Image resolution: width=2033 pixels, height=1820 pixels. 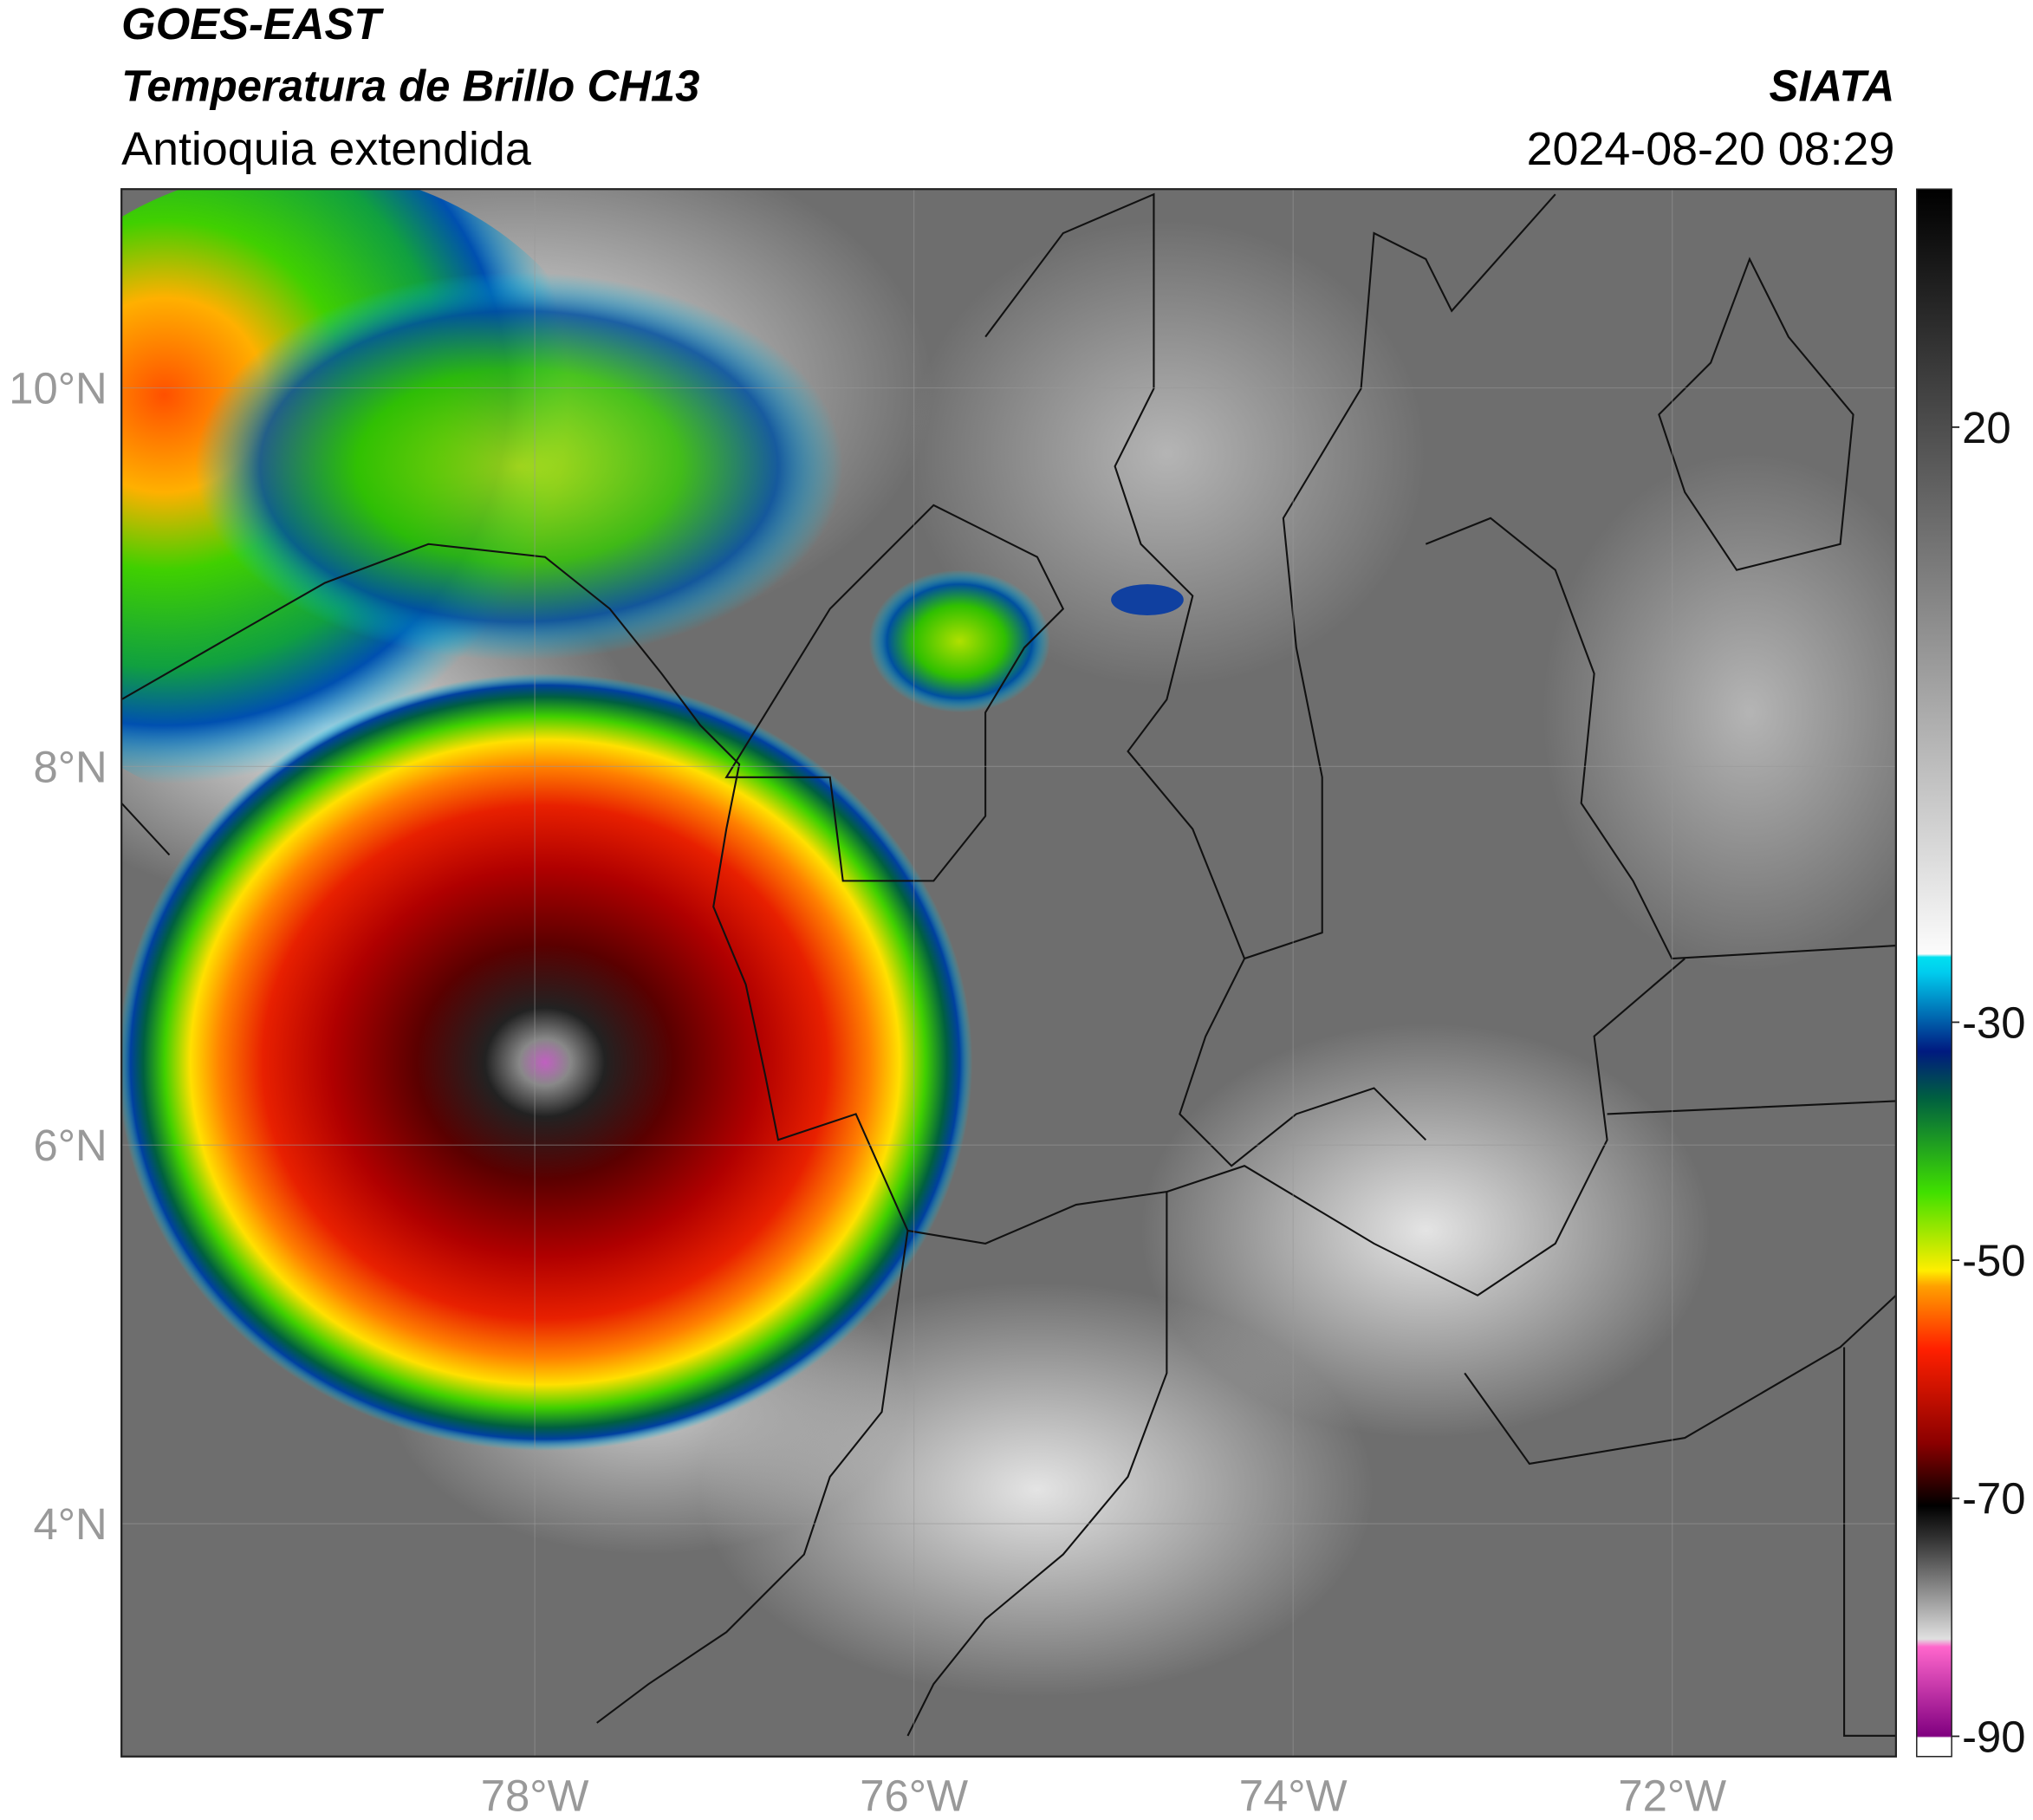 What do you see at coordinates (70, 1145) in the screenshot?
I see `y-tick-label: 6°N` at bounding box center [70, 1145].